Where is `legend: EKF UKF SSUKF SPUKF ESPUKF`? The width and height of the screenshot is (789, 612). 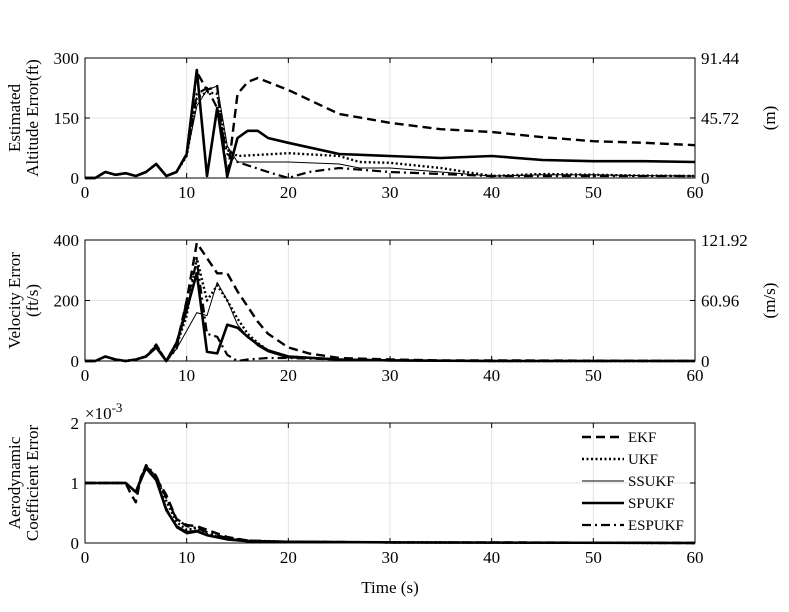
legend: EKF UKF SSUKF SPUKF ESPUKF is located at coordinates (633, 482).